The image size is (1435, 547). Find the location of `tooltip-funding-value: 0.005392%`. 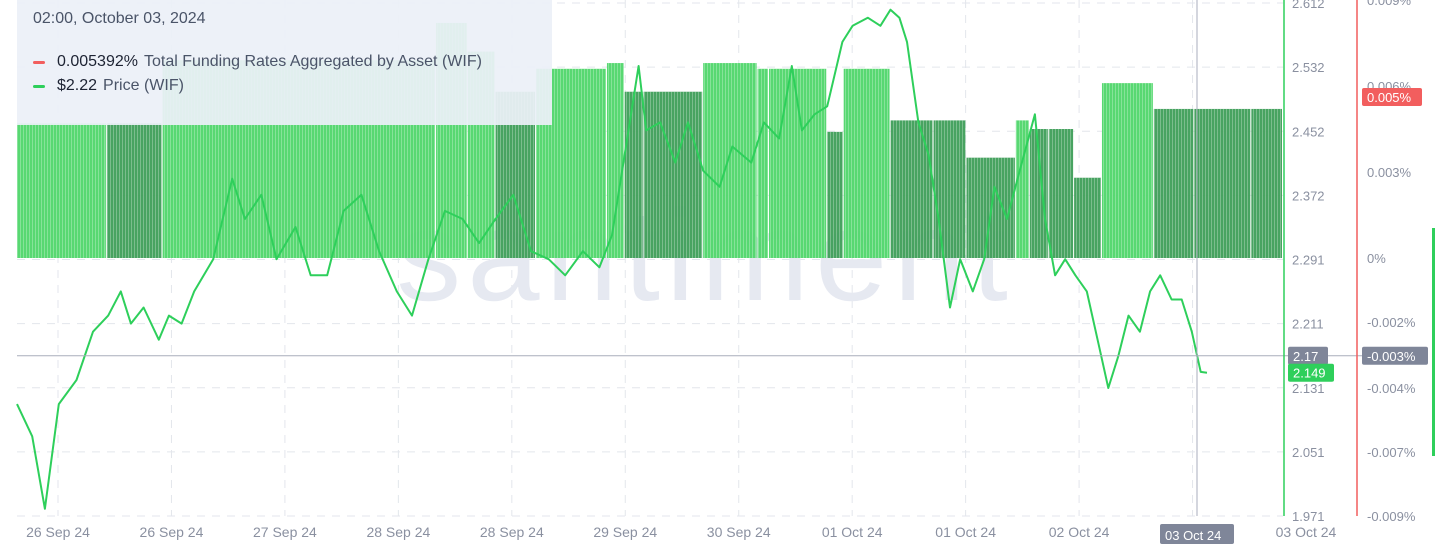

tooltip-funding-value: 0.005392% is located at coordinates (97, 61).